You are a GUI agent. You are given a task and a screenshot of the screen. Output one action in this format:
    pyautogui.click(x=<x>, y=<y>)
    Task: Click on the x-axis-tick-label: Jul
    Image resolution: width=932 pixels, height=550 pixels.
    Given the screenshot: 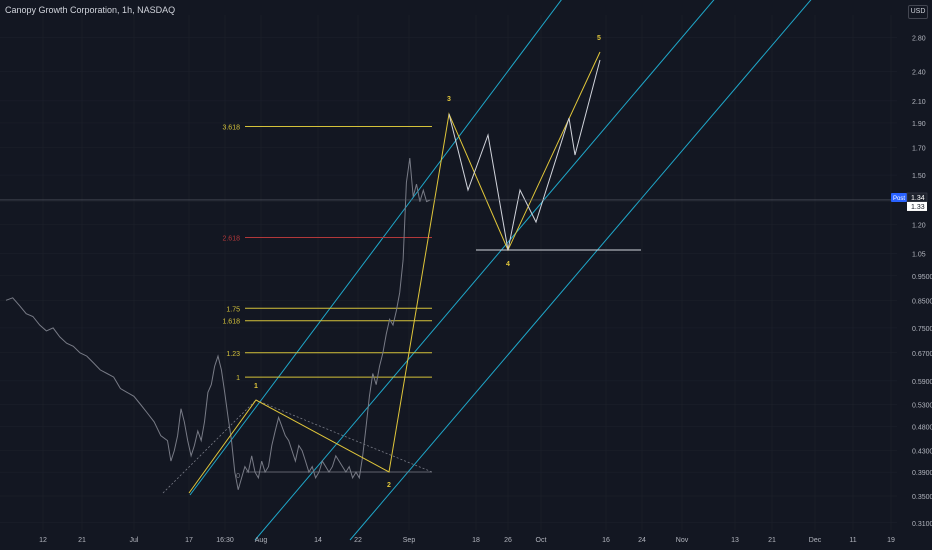 What is the action you would take?
    pyautogui.click(x=134, y=540)
    